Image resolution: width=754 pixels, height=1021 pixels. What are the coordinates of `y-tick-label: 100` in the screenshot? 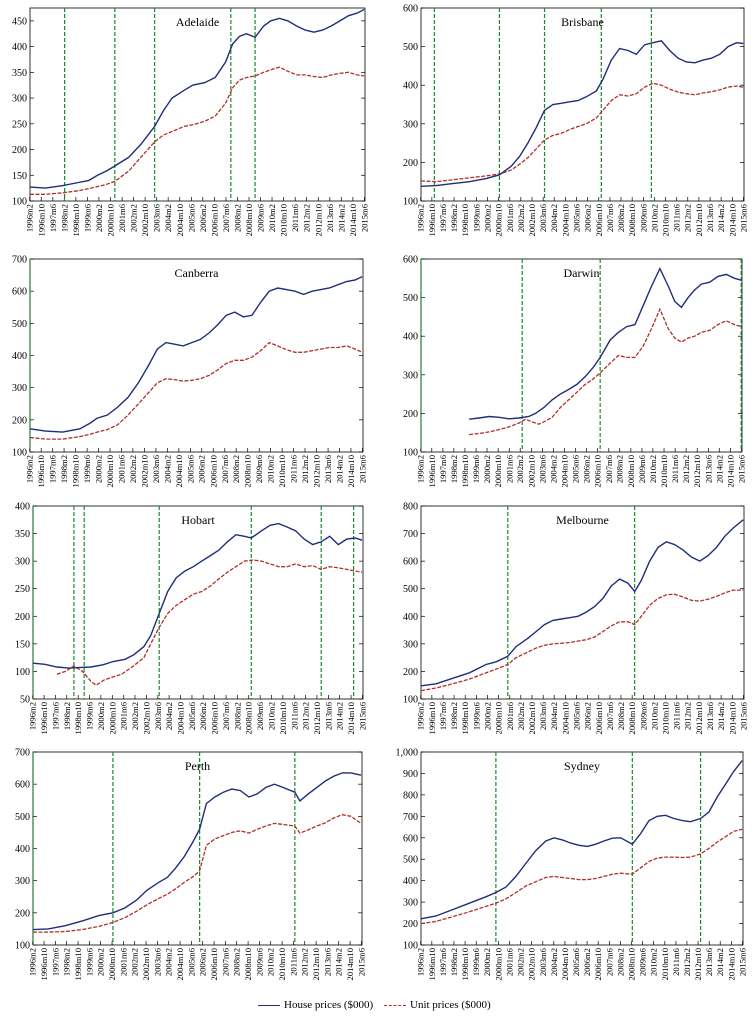 It's located at (410, 700).